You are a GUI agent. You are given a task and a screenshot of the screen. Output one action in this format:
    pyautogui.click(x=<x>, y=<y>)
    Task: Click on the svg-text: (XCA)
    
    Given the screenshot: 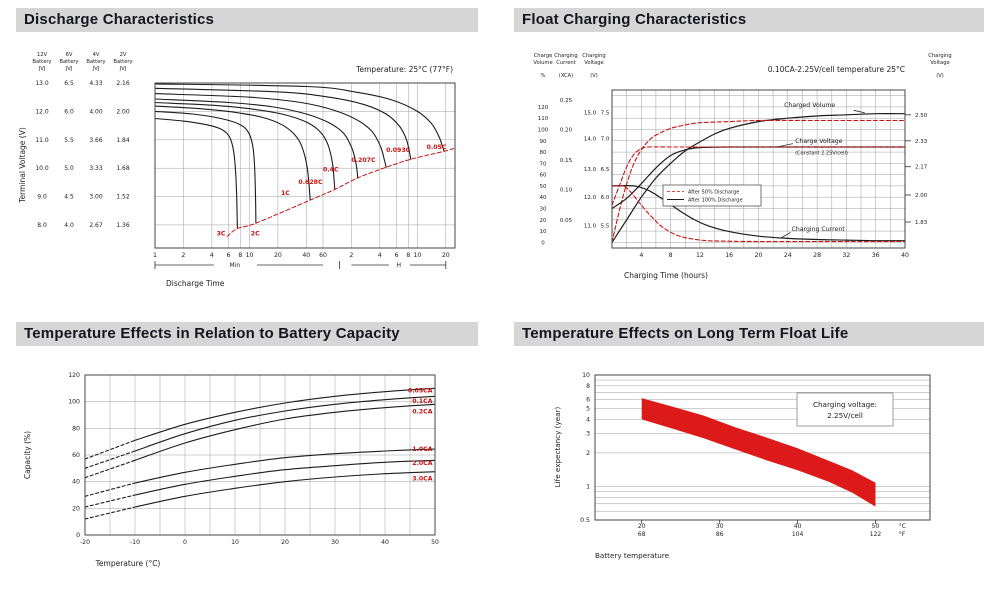 What is the action you would take?
    pyautogui.click(x=566, y=76)
    